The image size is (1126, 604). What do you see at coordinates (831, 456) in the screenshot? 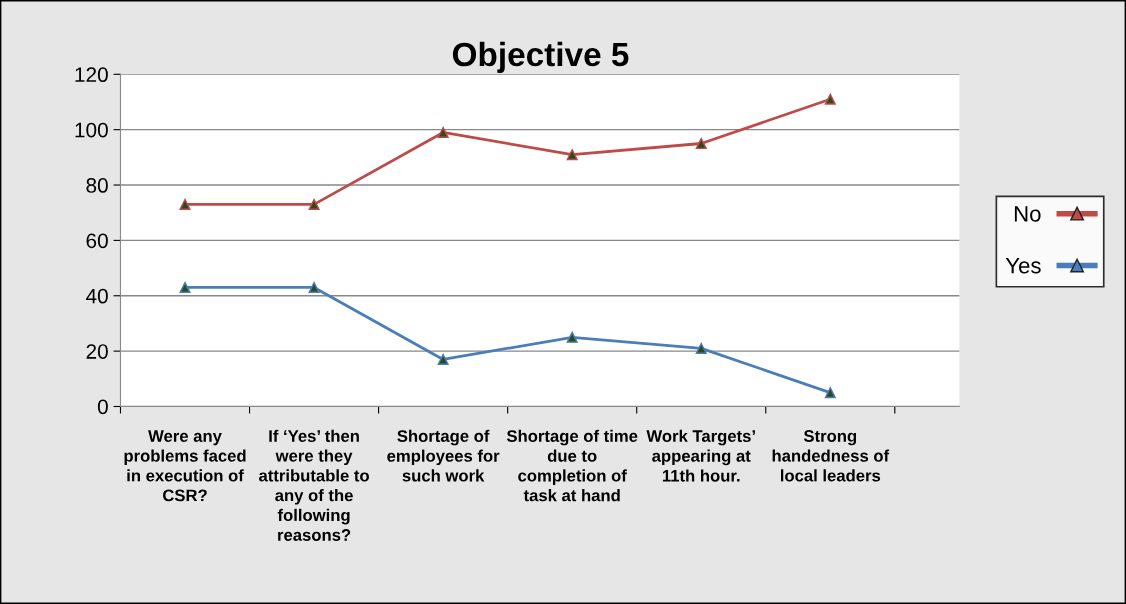
I see `x-tick-label: Strong handedness of local leaders` at bounding box center [831, 456].